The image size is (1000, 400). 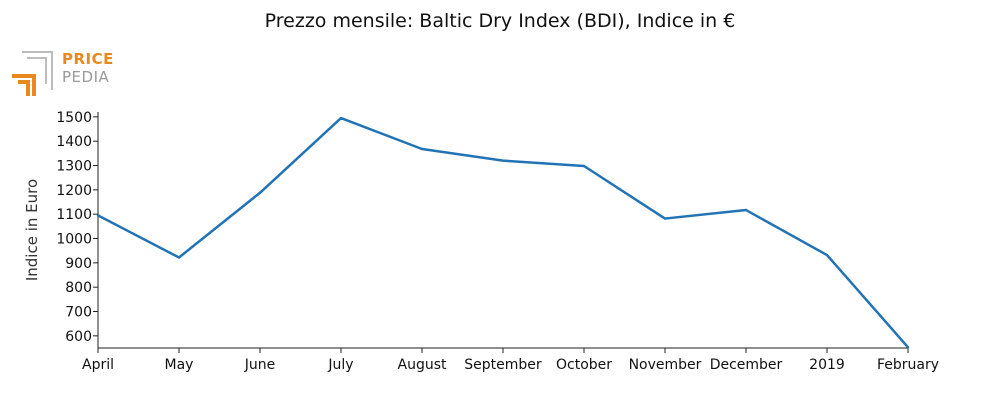 I want to click on y-tick-label: 800, so click(x=78, y=288).